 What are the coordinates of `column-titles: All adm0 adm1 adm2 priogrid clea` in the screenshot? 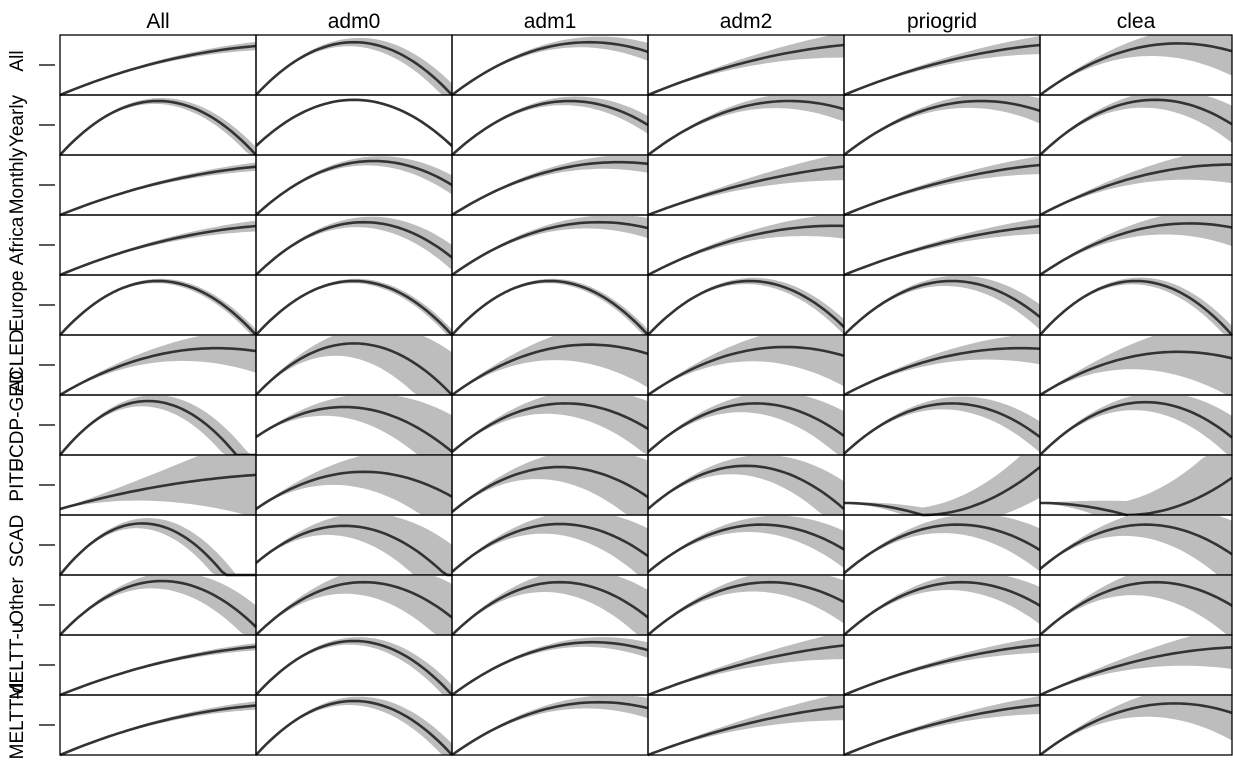 It's located at (650, 21).